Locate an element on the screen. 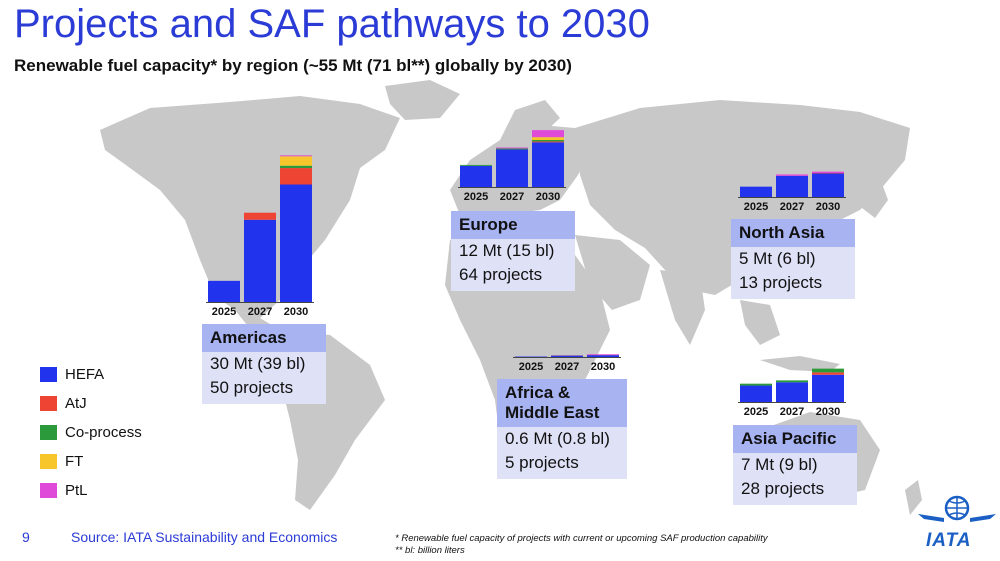 The image size is (1000, 561). asia-pacific-chart: 2025 2027 2030 is located at coordinates (792, 393).